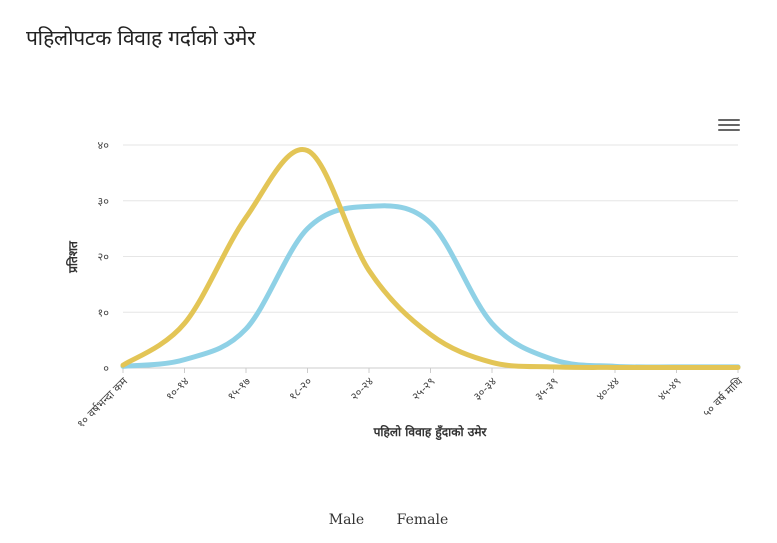  What do you see at coordinates (729, 125) in the screenshot?
I see `chart-menu-icon` at bounding box center [729, 125].